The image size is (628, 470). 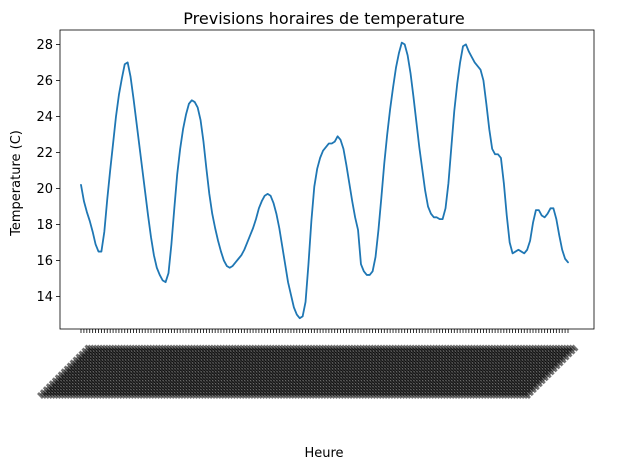 What do you see at coordinates (44, 45) in the screenshot?
I see `y-tick-label: 28` at bounding box center [44, 45].